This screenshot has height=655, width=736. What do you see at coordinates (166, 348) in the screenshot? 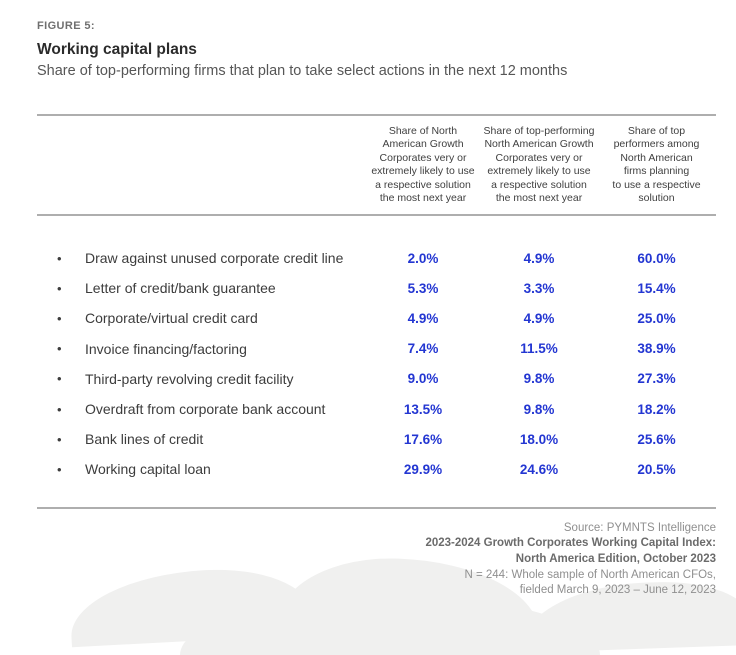
I see `row-label: Invoice financing/factoring` at bounding box center [166, 348].